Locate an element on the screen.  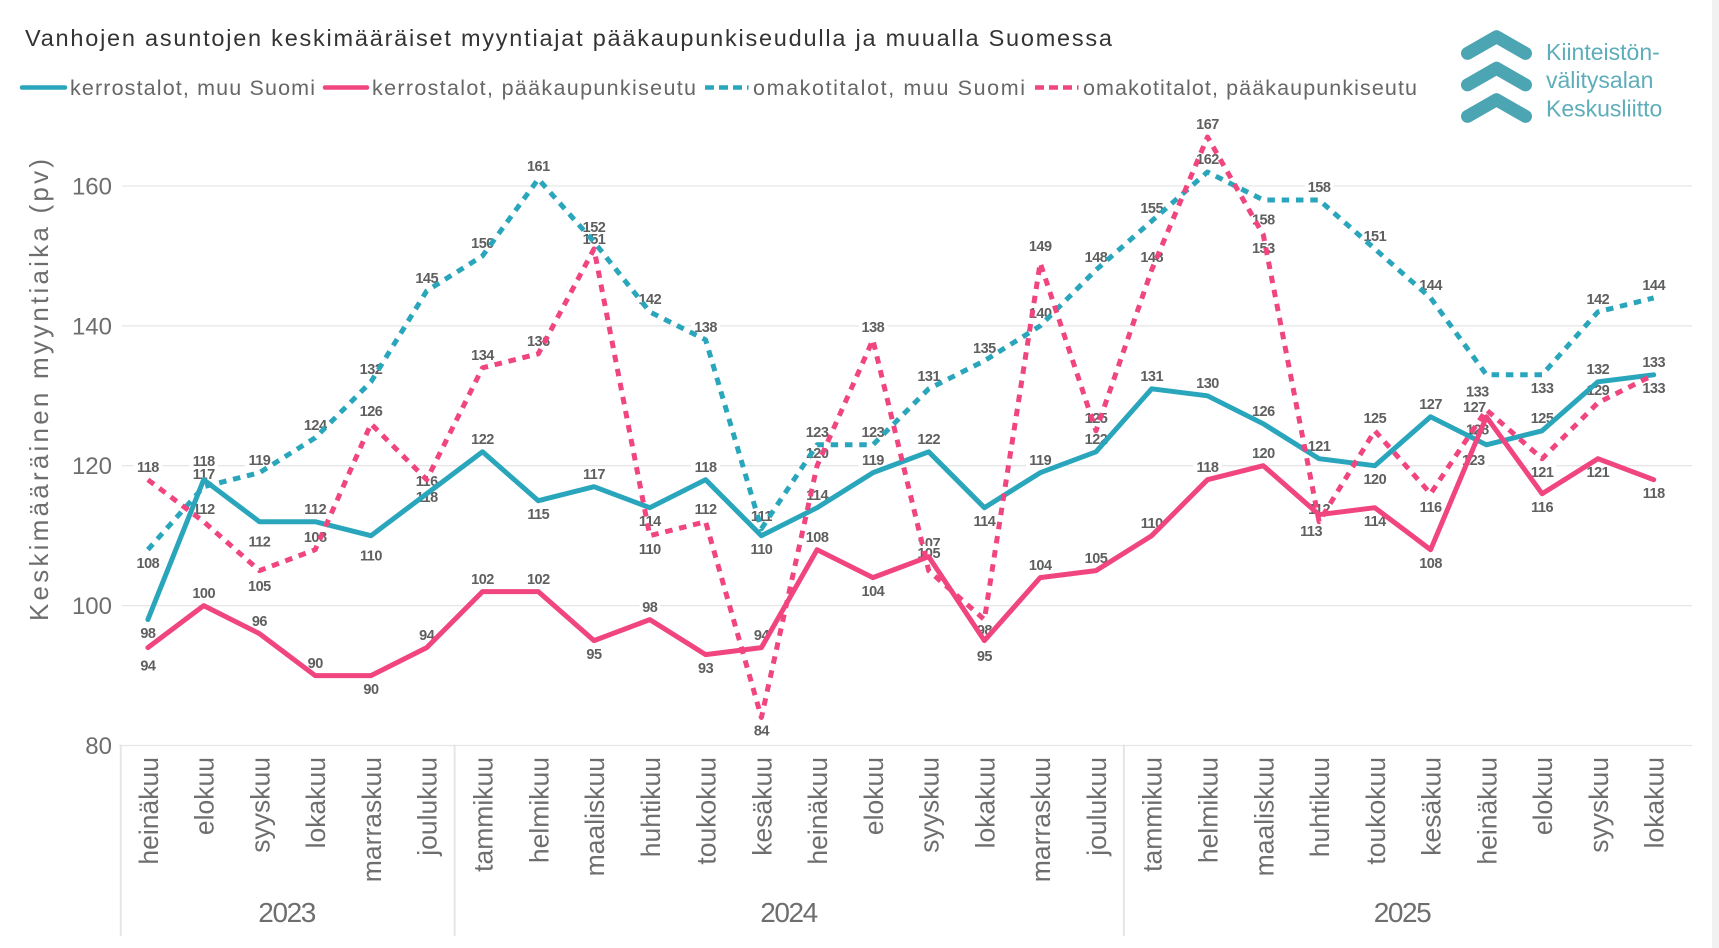
svg-text: 102 is located at coordinates (482, 580).